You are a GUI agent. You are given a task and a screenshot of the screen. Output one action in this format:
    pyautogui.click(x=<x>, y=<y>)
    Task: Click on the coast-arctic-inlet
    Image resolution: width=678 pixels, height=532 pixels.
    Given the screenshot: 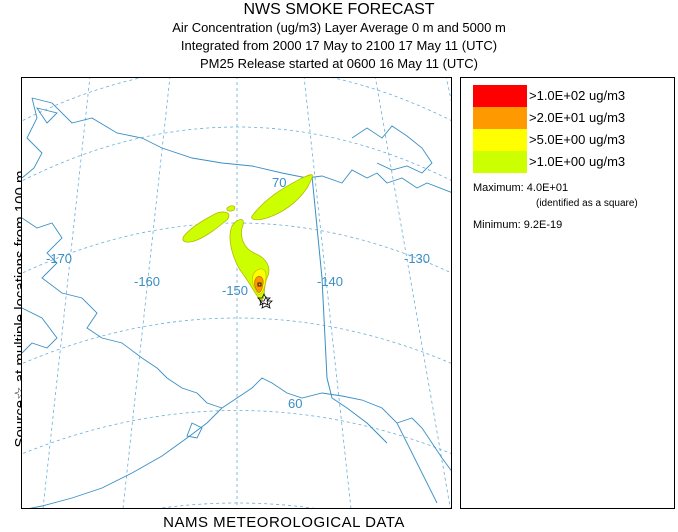 What is the action you would take?
    pyautogui.click(x=46, y=115)
    